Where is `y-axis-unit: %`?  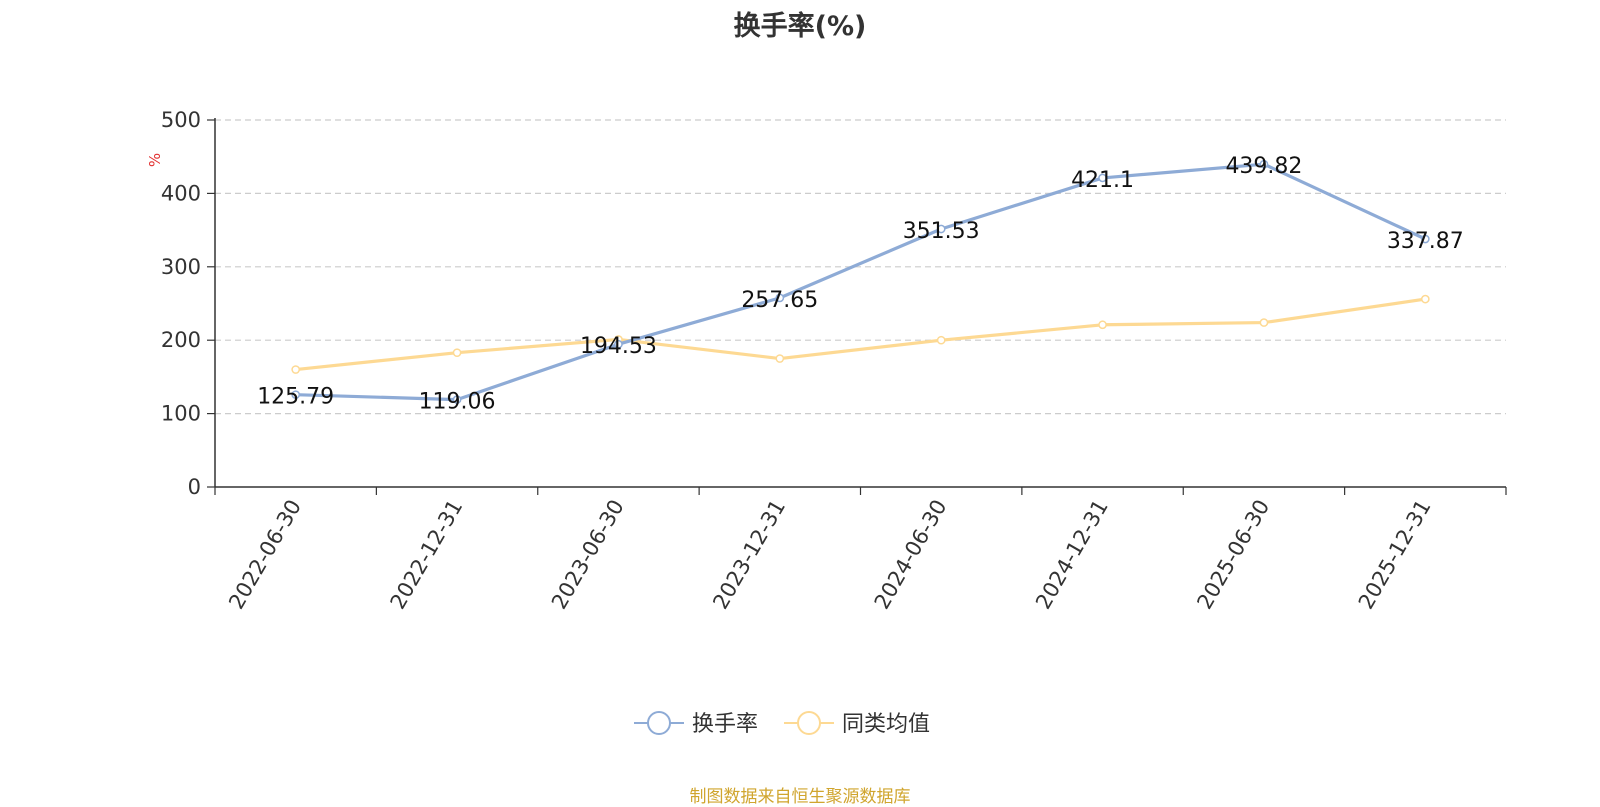 y-axis-unit: % is located at coordinates (155, 160).